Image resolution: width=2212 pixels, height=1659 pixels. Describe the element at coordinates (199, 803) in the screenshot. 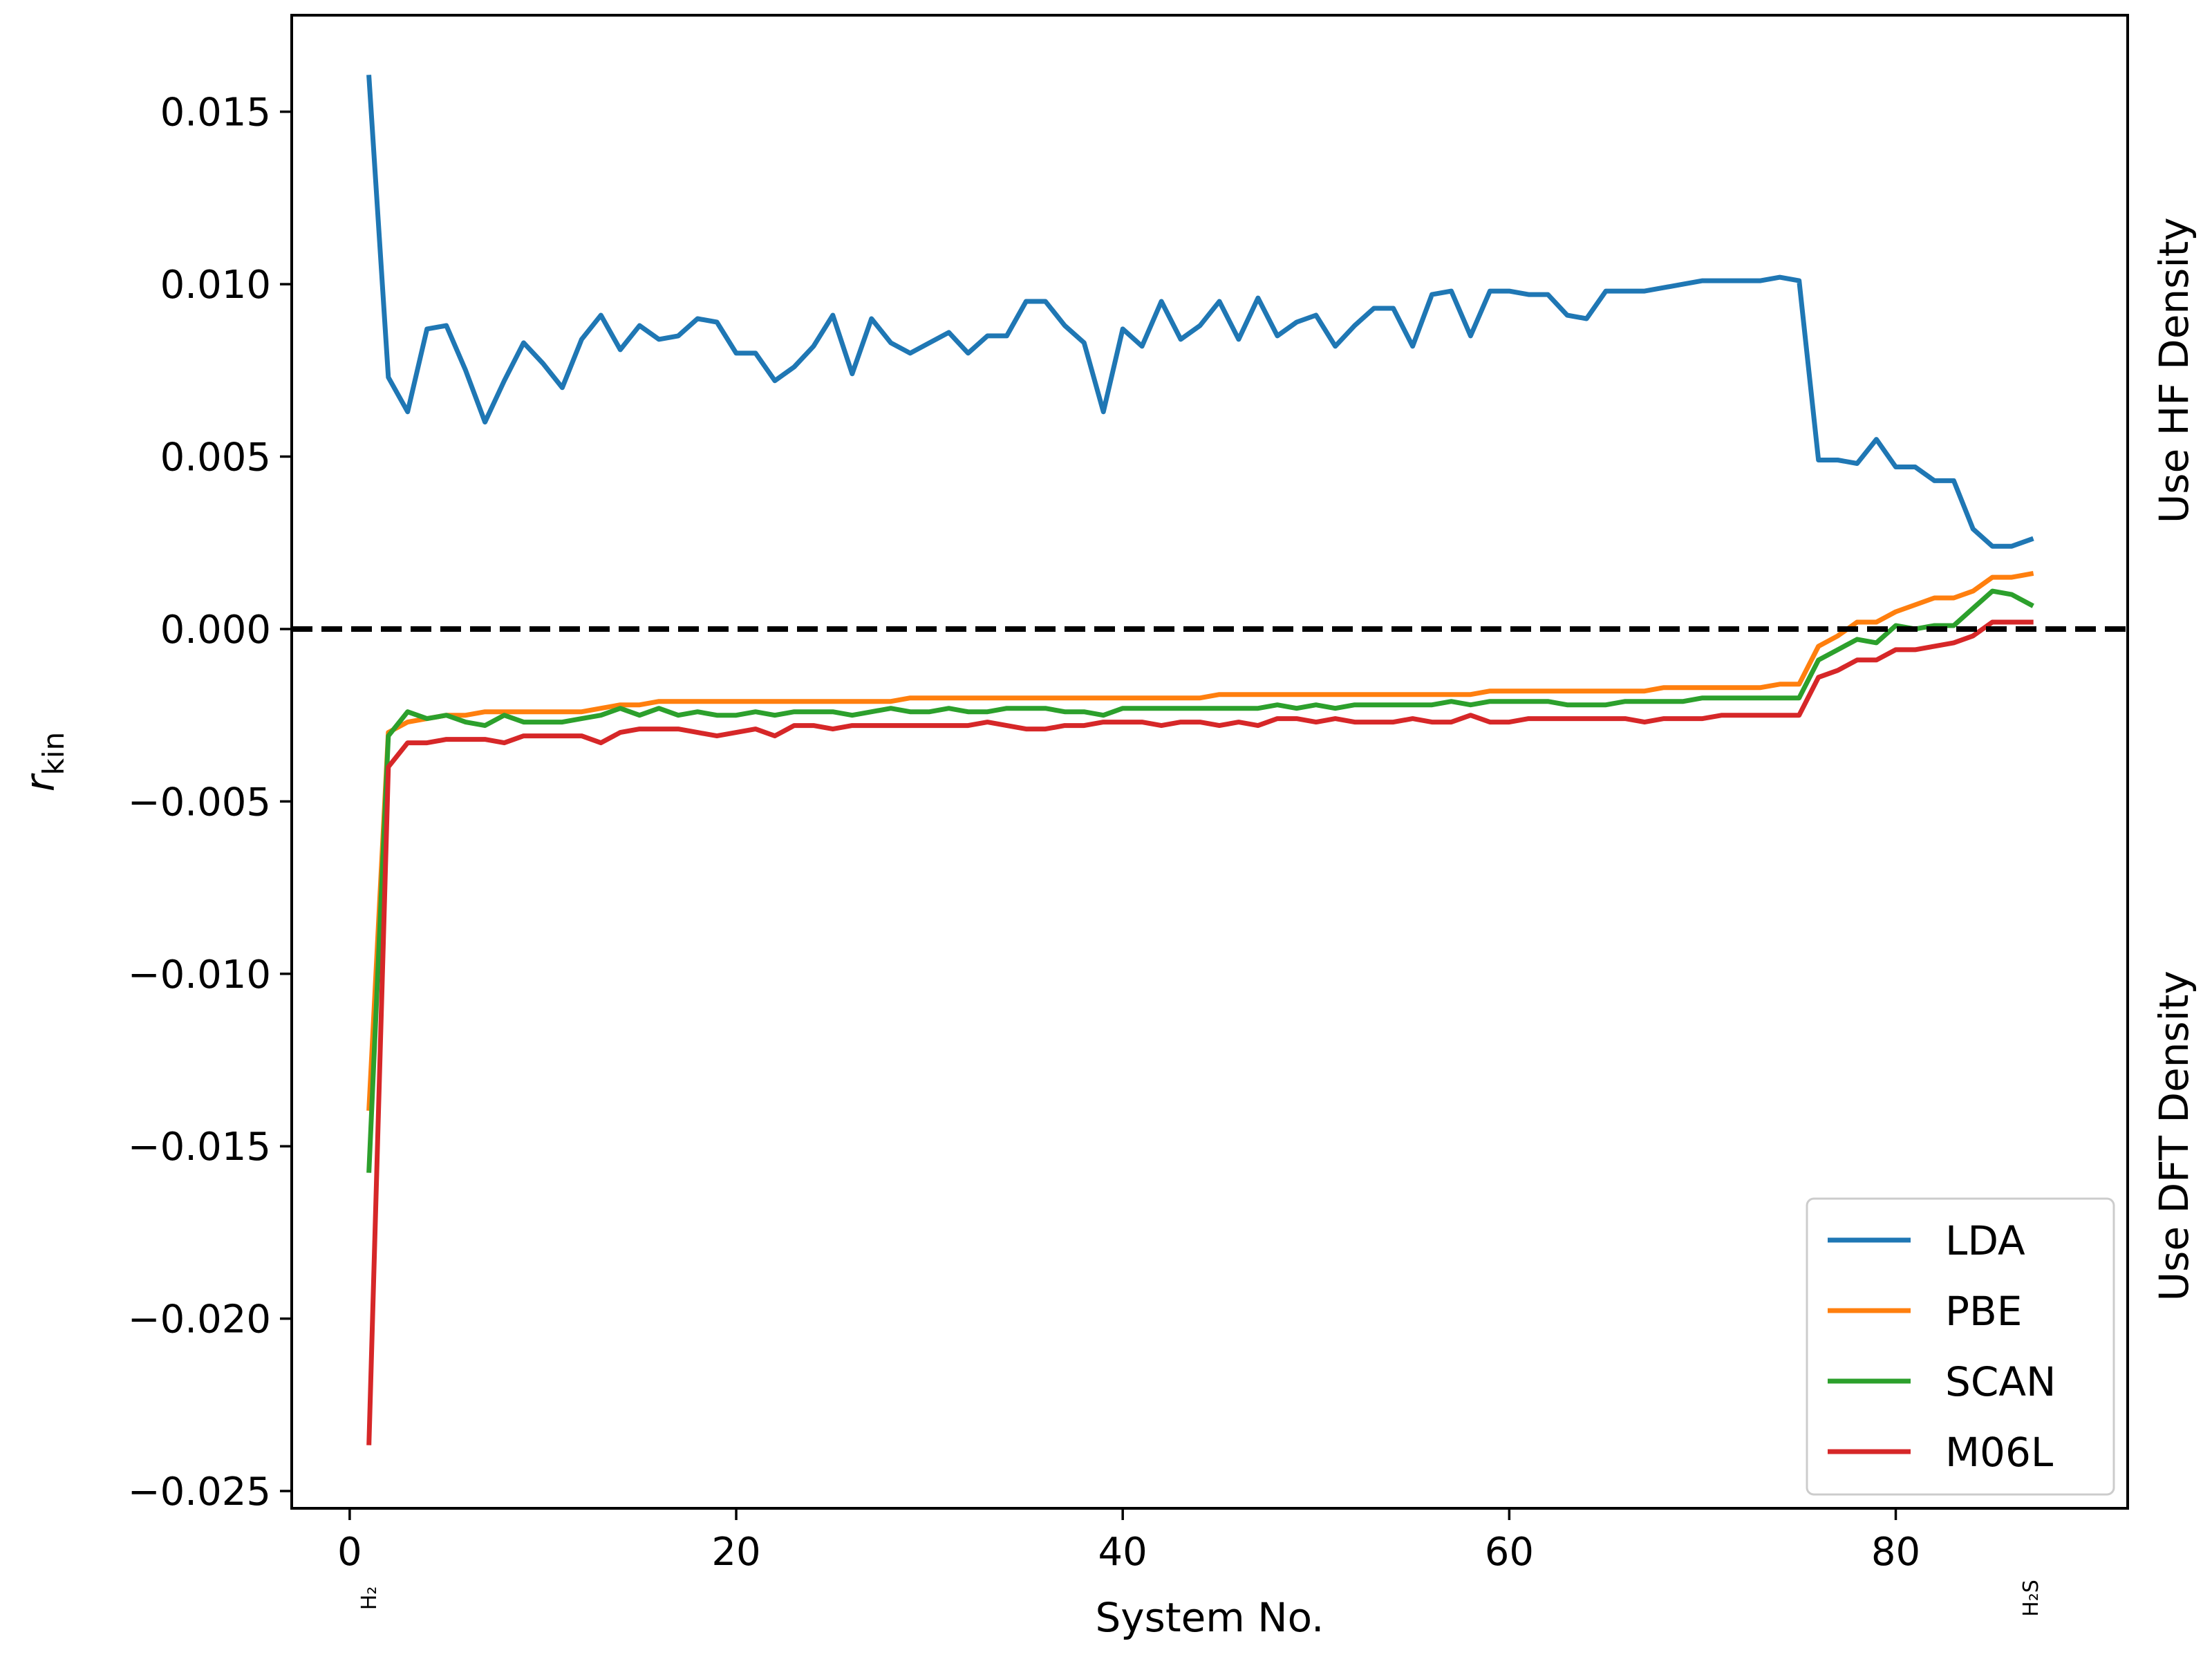

I see `y-tick-label: −0.005` at that location.